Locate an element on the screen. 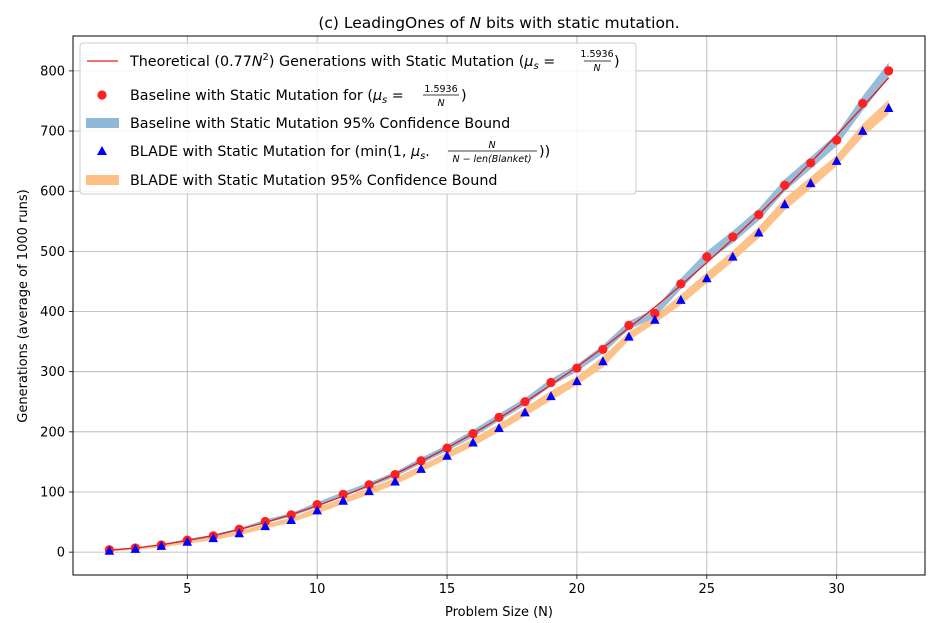  legend-blade-frac-den: N − len(Blanket) is located at coordinates (491, 159).